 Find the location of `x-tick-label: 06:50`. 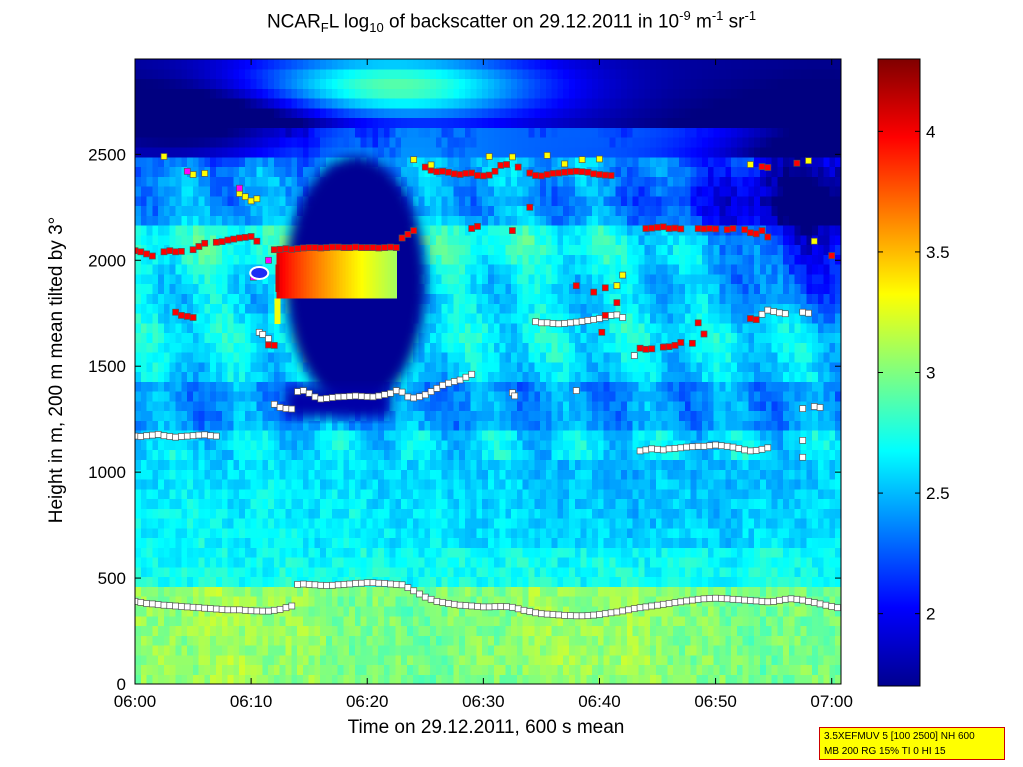

x-tick-label: 06:50 is located at coordinates (715, 701).